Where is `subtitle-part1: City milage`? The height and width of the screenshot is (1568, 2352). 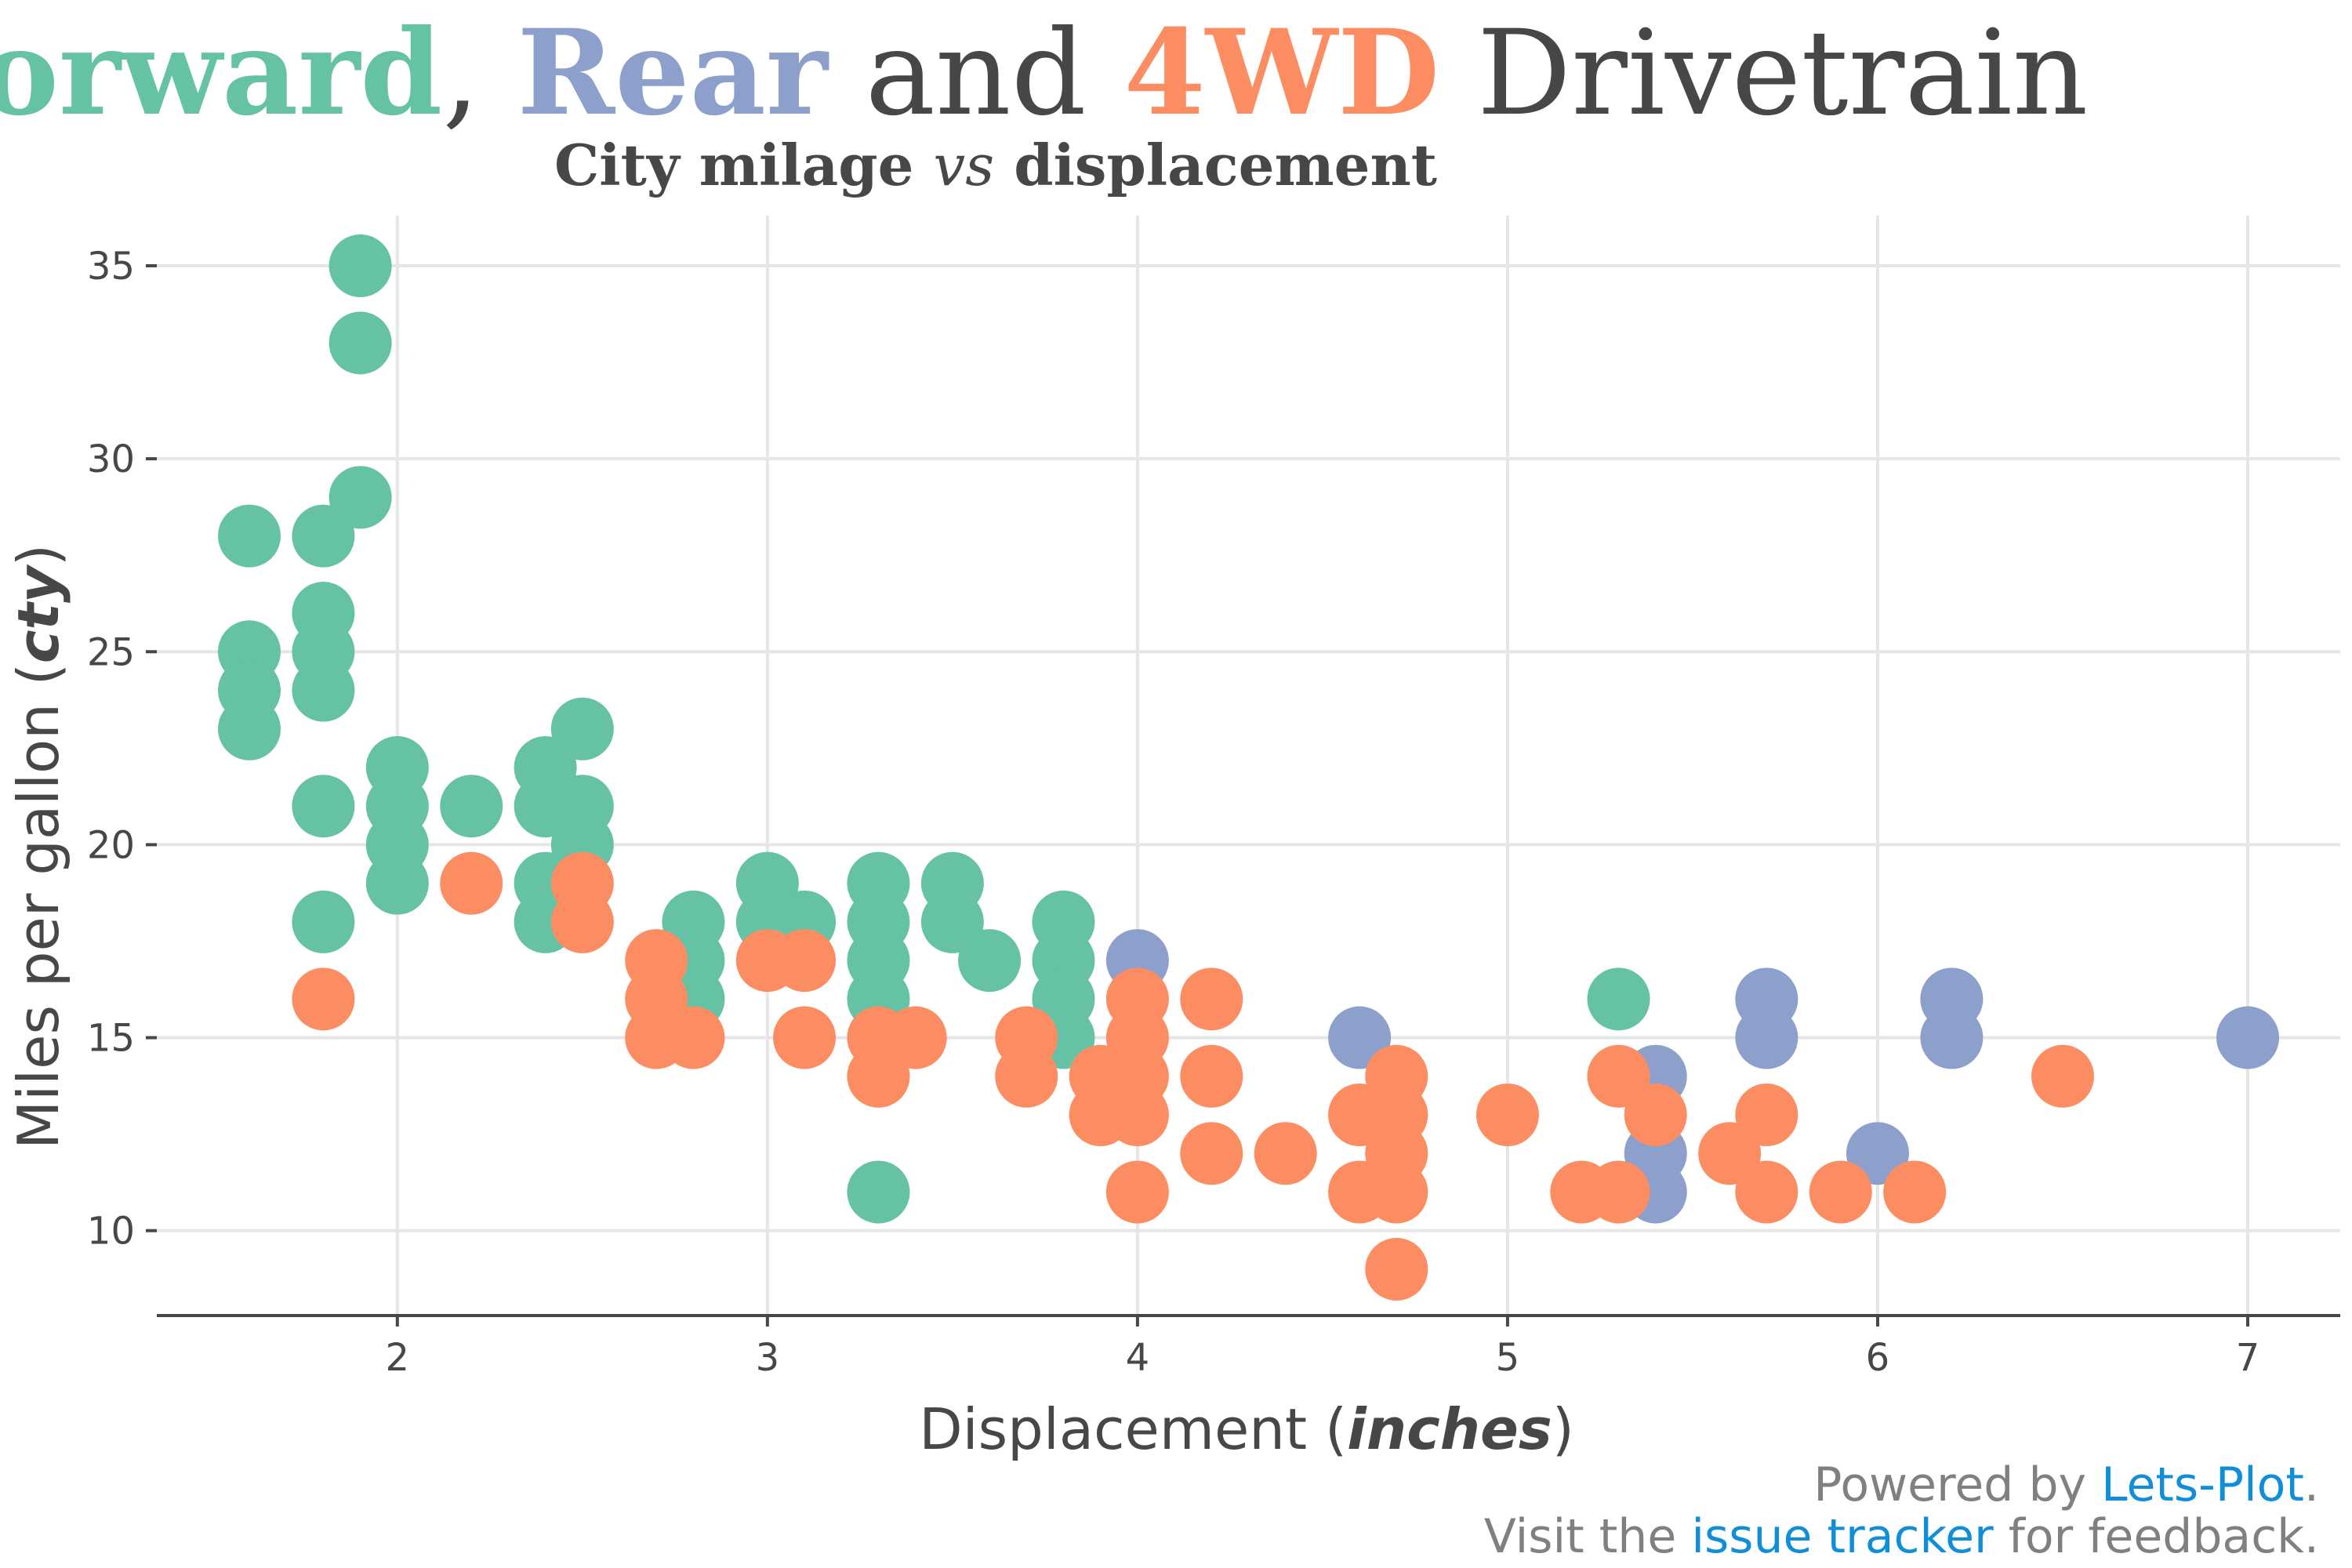
subtitle-part1: City milage is located at coordinates (744, 165).